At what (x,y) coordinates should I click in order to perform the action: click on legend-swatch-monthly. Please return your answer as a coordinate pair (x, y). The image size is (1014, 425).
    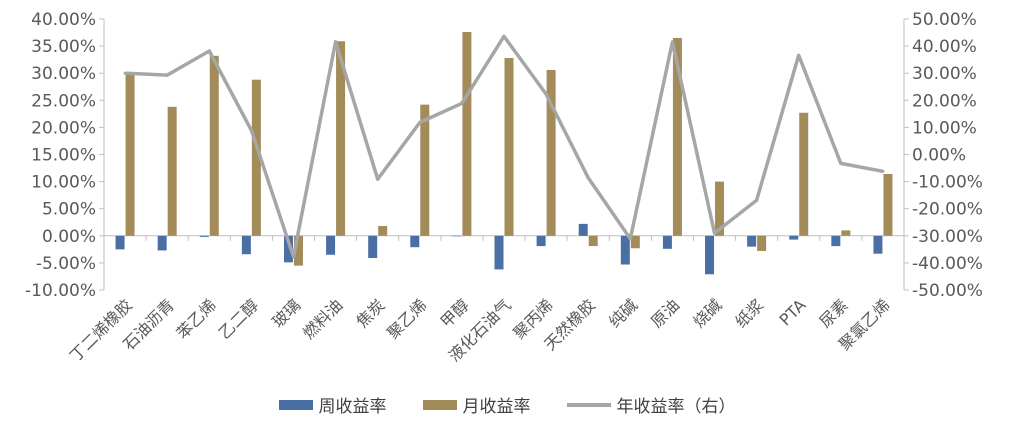
    Looking at the image, I should click on (439, 404).